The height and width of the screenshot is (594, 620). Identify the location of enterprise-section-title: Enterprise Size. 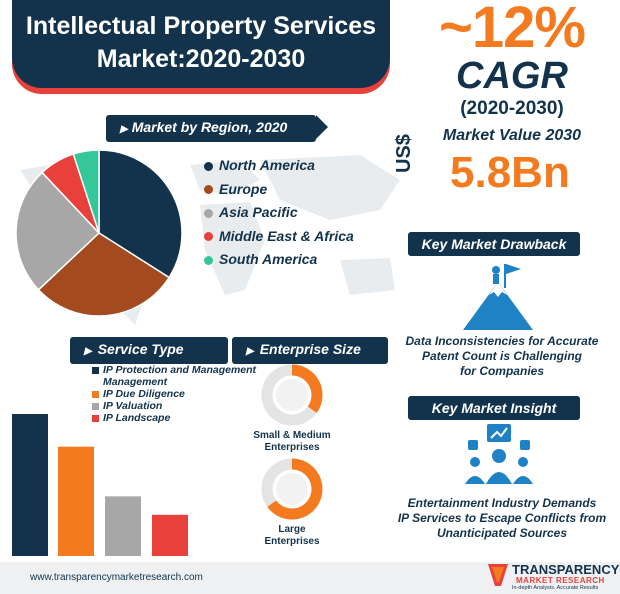
(310, 349).